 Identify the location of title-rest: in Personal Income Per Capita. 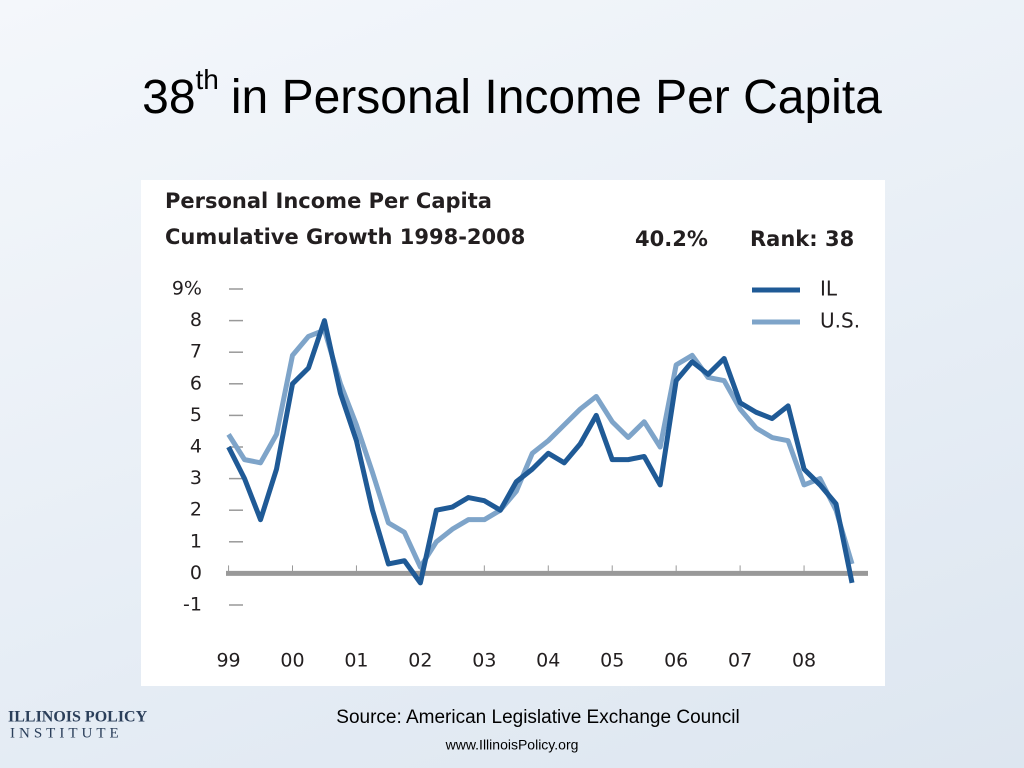
(556, 97).